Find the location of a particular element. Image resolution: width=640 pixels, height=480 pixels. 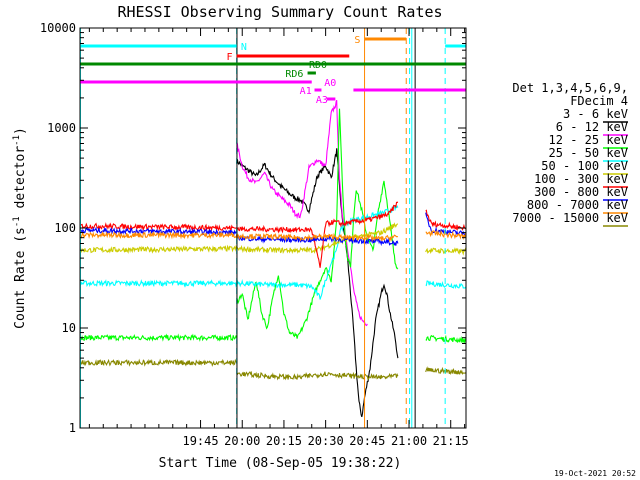

y-tick-label-1: 1 is located at coordinates (72, 428).